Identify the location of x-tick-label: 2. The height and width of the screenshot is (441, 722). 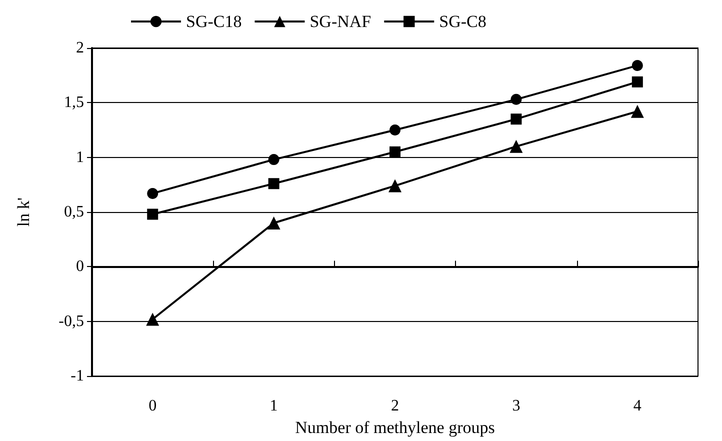
(395, 406).